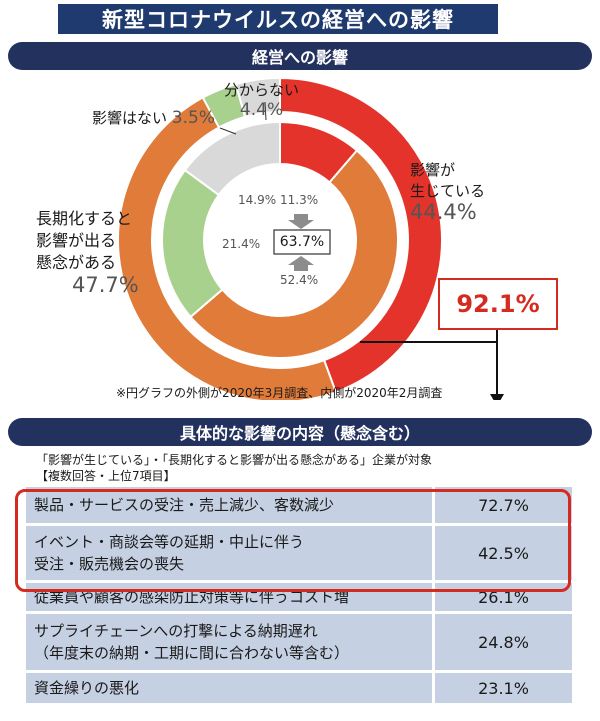 The image size is (600, 721). I want to click on label-concern: 長期化すると 影響が出る 懸念がある 47.7%, so click(87, 253).